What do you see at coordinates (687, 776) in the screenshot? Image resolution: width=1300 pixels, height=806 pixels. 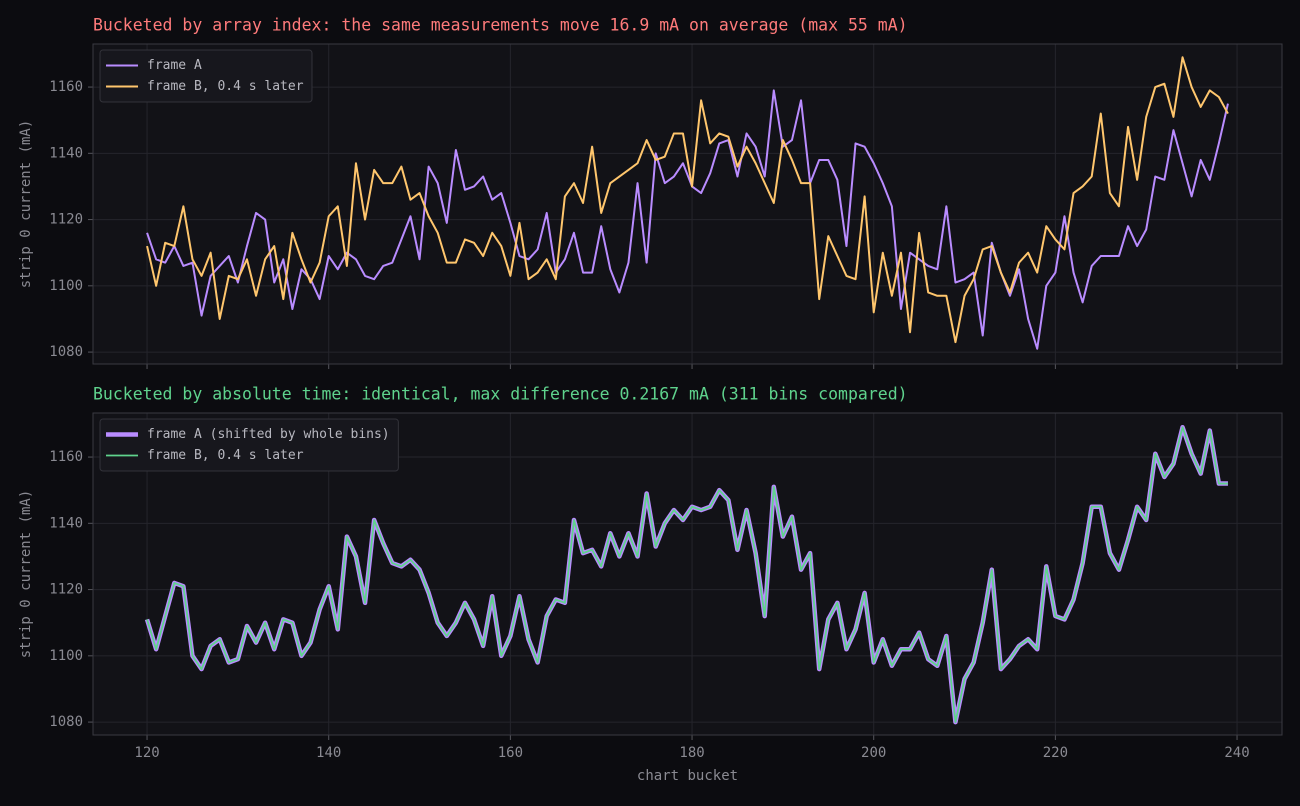 I see `x-axis-label: chart bucket` at bounding box center [687, 776].